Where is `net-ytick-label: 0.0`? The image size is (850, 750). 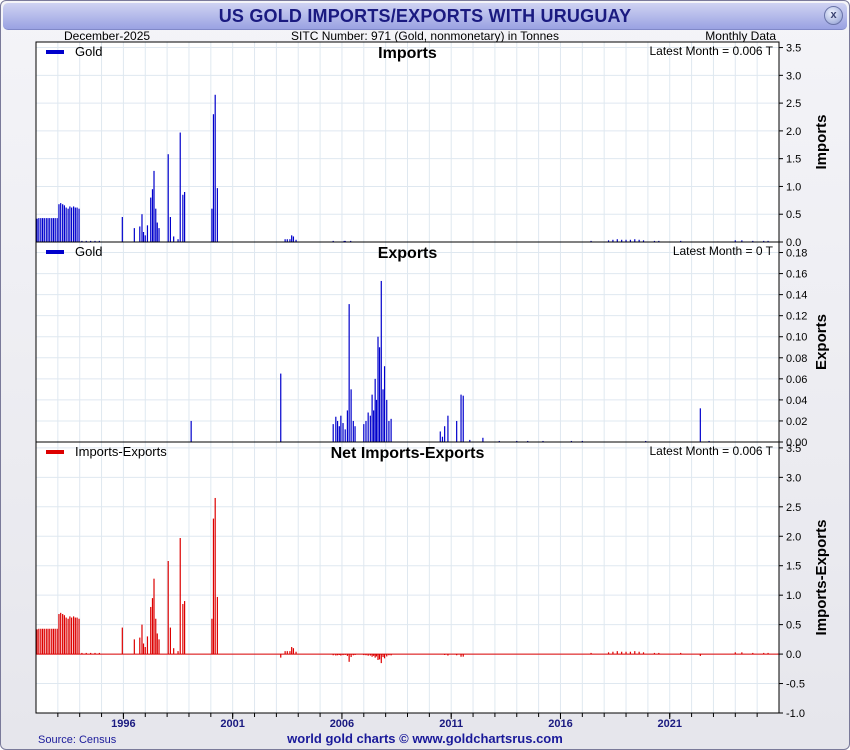 net-ytick-label: 0.0 is located at coordinates (793, 655).